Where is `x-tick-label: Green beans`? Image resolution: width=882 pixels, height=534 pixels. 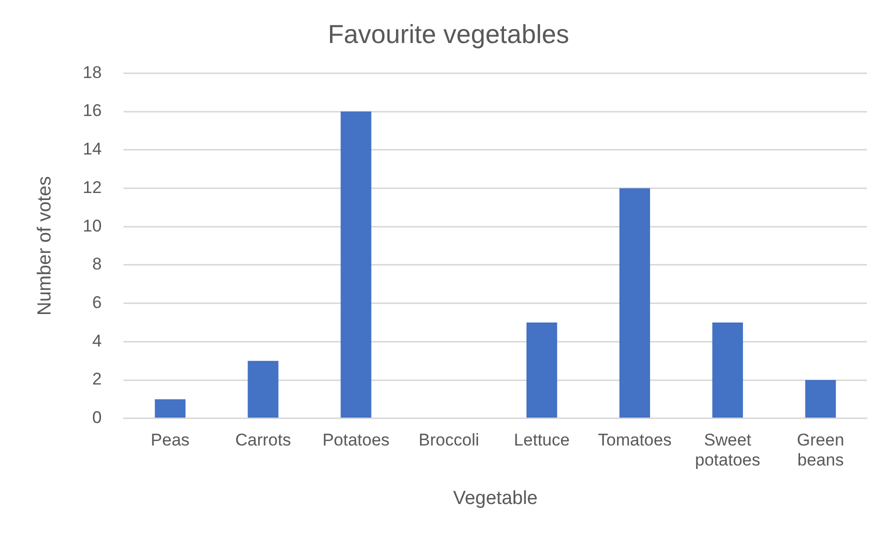
x-tick-label: Green beans is located at coordinates (820, 450).